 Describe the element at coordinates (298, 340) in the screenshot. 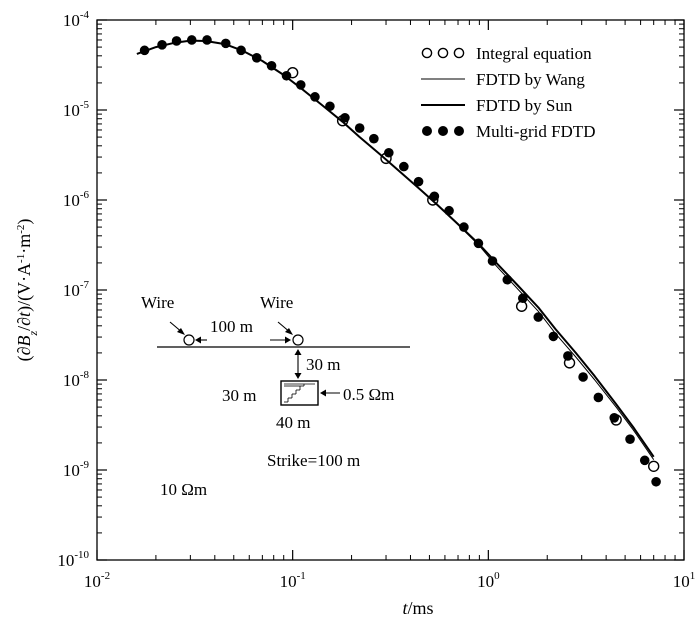

I see `right-wire-marker` at that location.